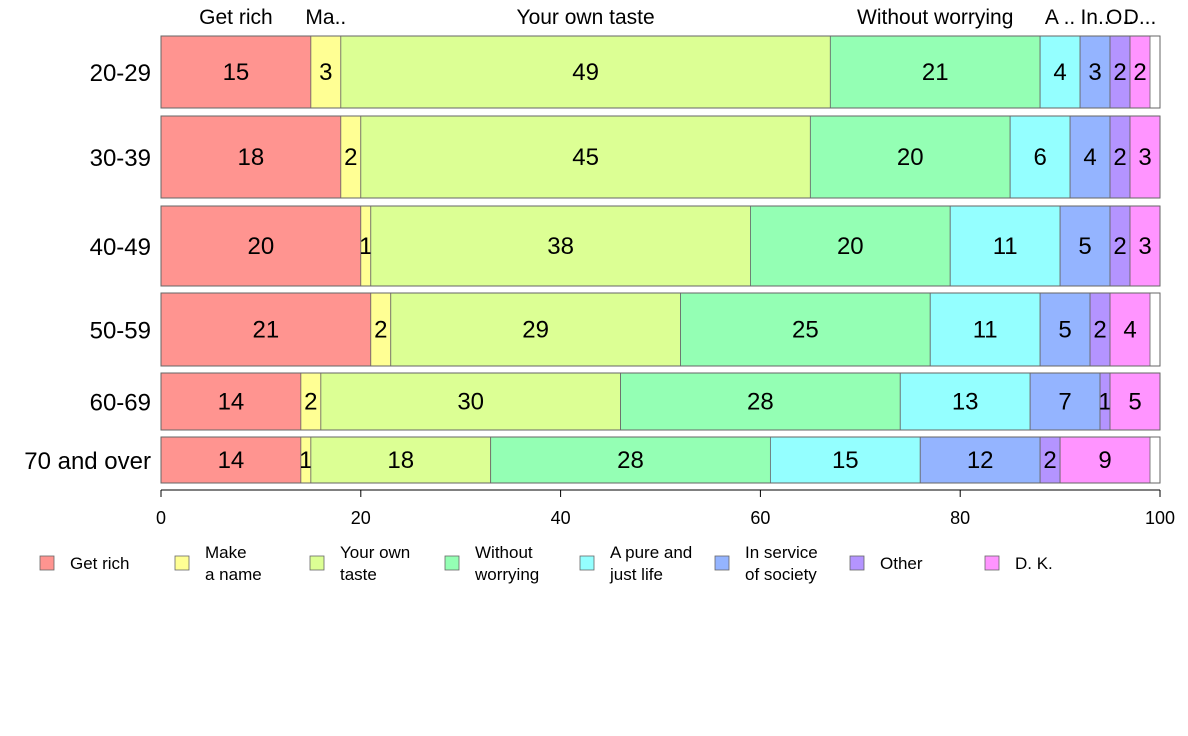  I want to click on bar-value-label: 28, so click(760, 402).